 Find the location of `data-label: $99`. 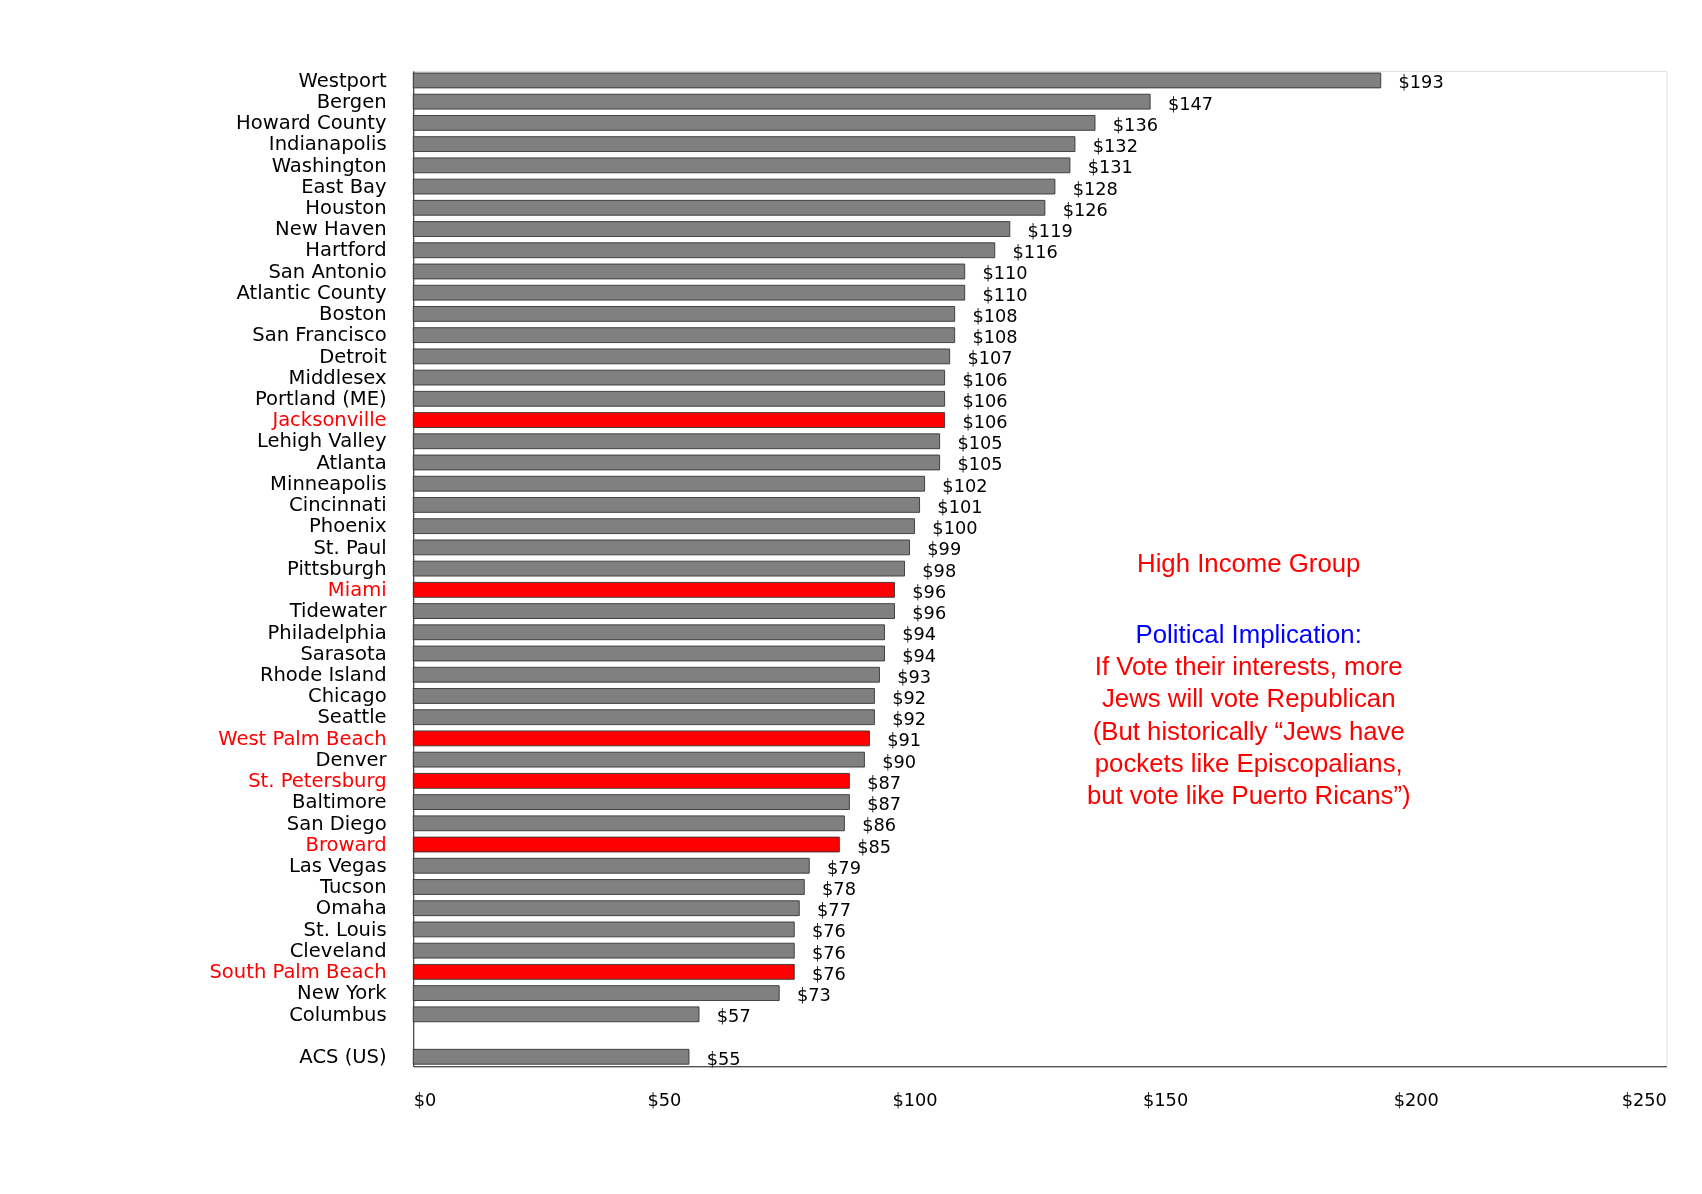

data-label: $99 is located at coordinates (944, 549).